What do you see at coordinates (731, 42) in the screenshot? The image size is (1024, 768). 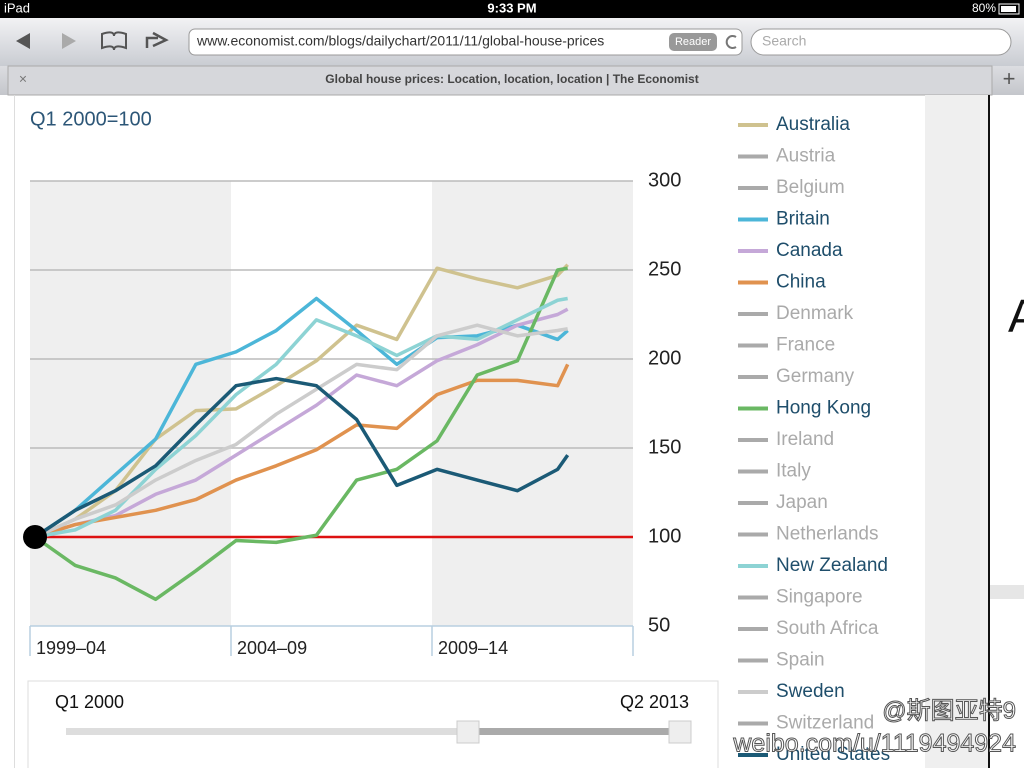 I see `reload-button` at bounding box center [731, 42].